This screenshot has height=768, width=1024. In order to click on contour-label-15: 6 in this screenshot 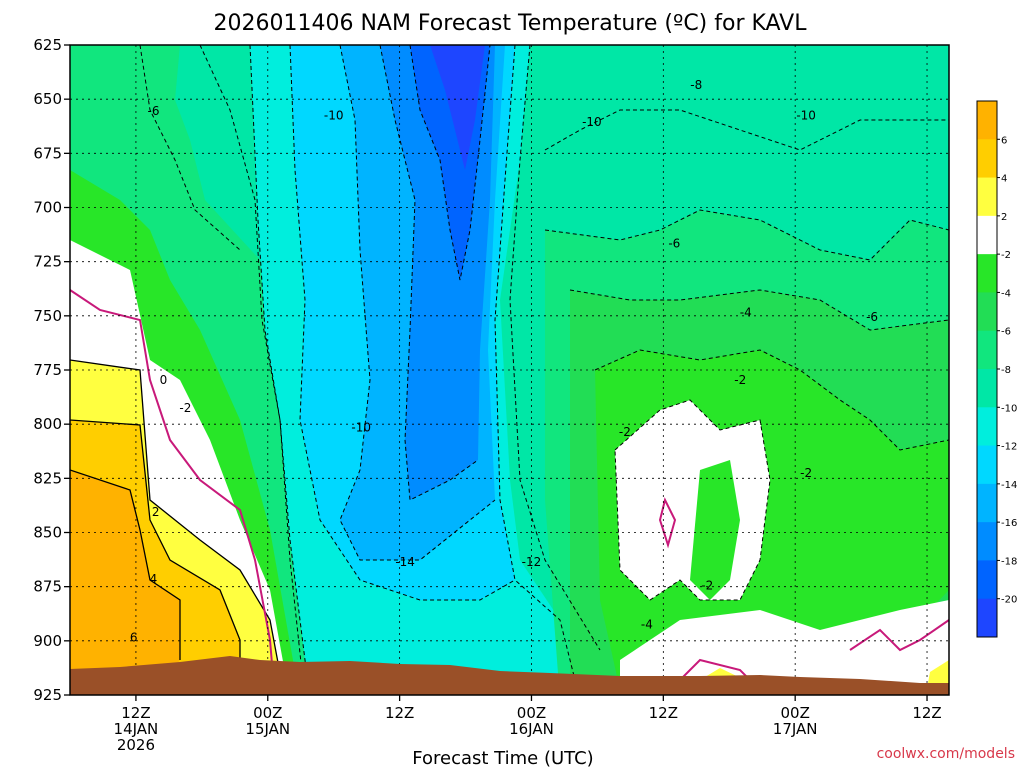, I will do `click(134, 638)`.